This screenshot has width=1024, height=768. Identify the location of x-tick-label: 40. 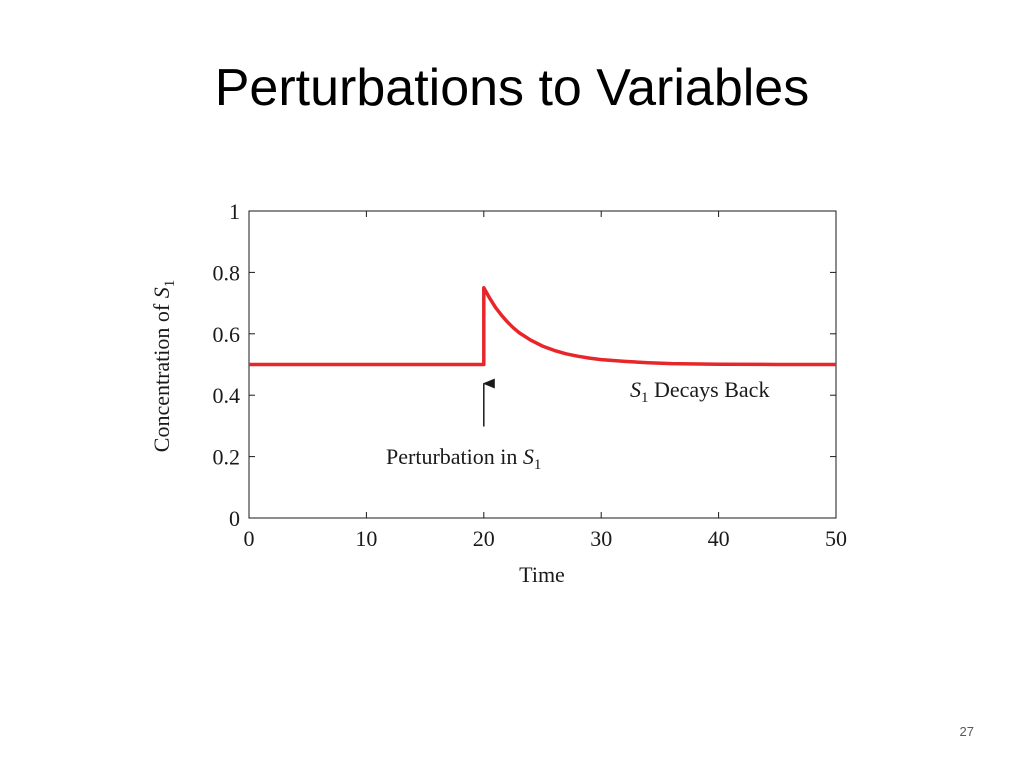
(719, 538).